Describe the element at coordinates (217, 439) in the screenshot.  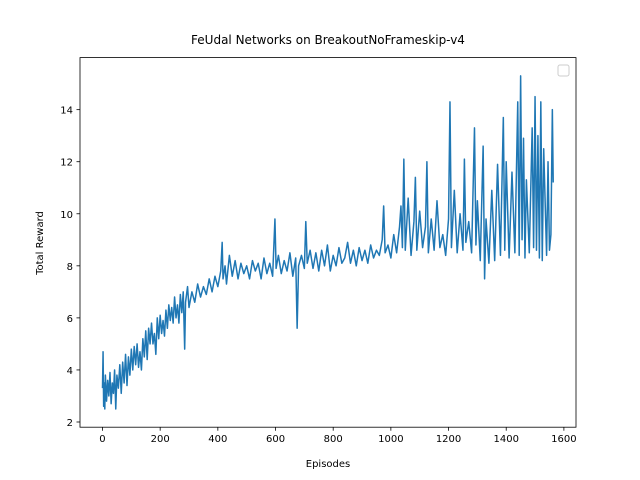
I see `x-tick-label: 400` at that location.